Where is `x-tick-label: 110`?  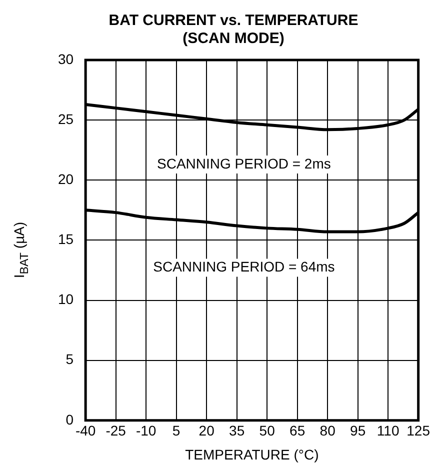 x-tick-label: 110 is located at coordinates (388, 430).